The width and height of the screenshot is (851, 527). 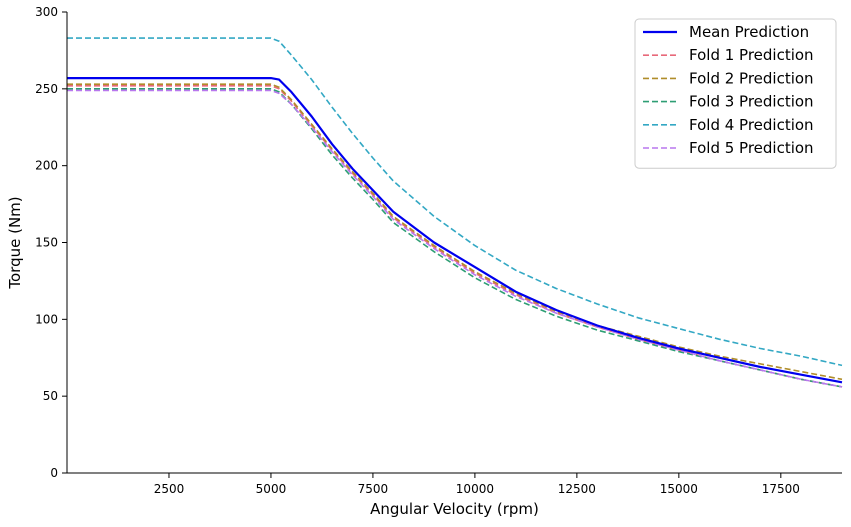 I want to click on x-axis-ticks: 2500 5000 7500 10000 12500 15000 17500, so click(x=477, y=484).